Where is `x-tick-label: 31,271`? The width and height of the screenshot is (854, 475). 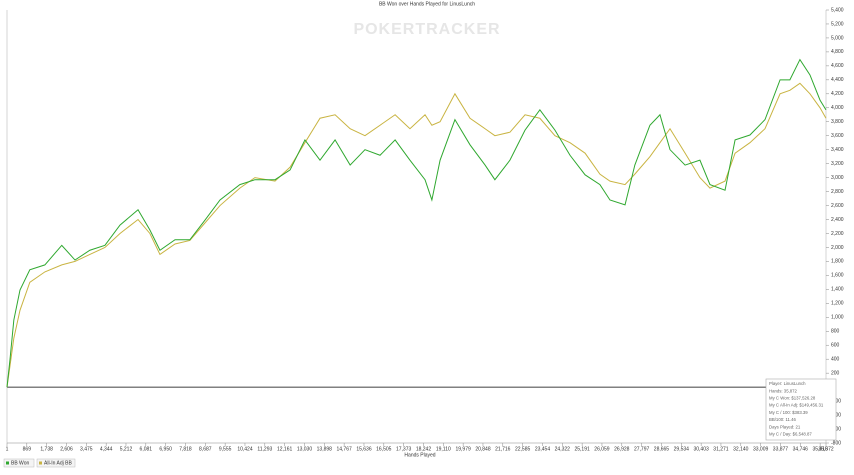
x-tick-label: 31,271 is located at coordinates (721, 449).